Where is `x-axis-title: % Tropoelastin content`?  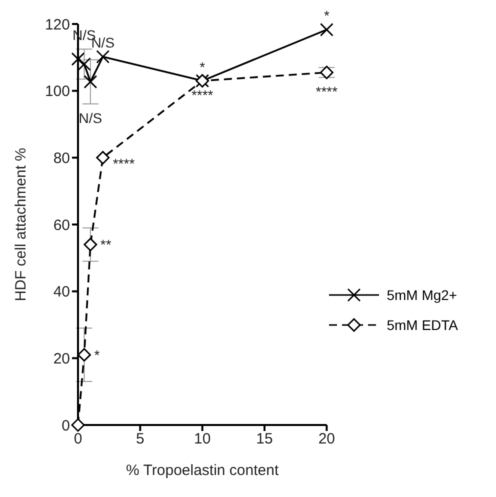 x-axis-title: % Tropoelastin content is located at coordinates (203, 470).